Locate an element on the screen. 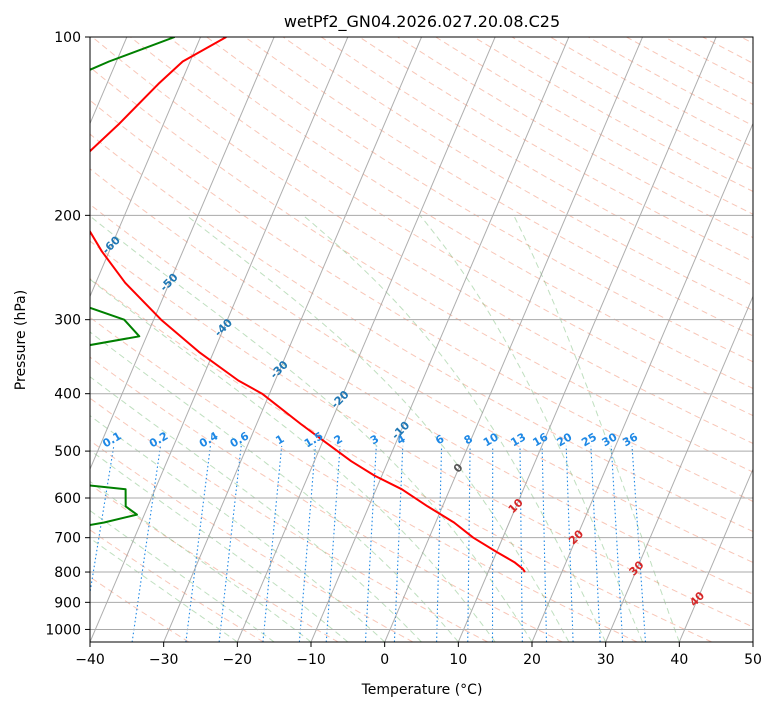  y-tick-label: 200 is located at coordinates (67, 216).